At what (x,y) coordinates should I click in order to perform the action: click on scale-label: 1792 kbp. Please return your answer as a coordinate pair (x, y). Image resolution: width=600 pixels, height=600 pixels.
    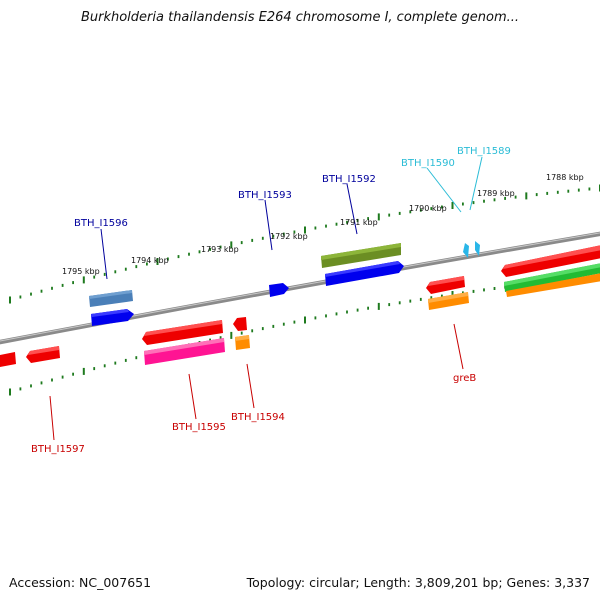
    Looking at the image, I should click on (289, 236).